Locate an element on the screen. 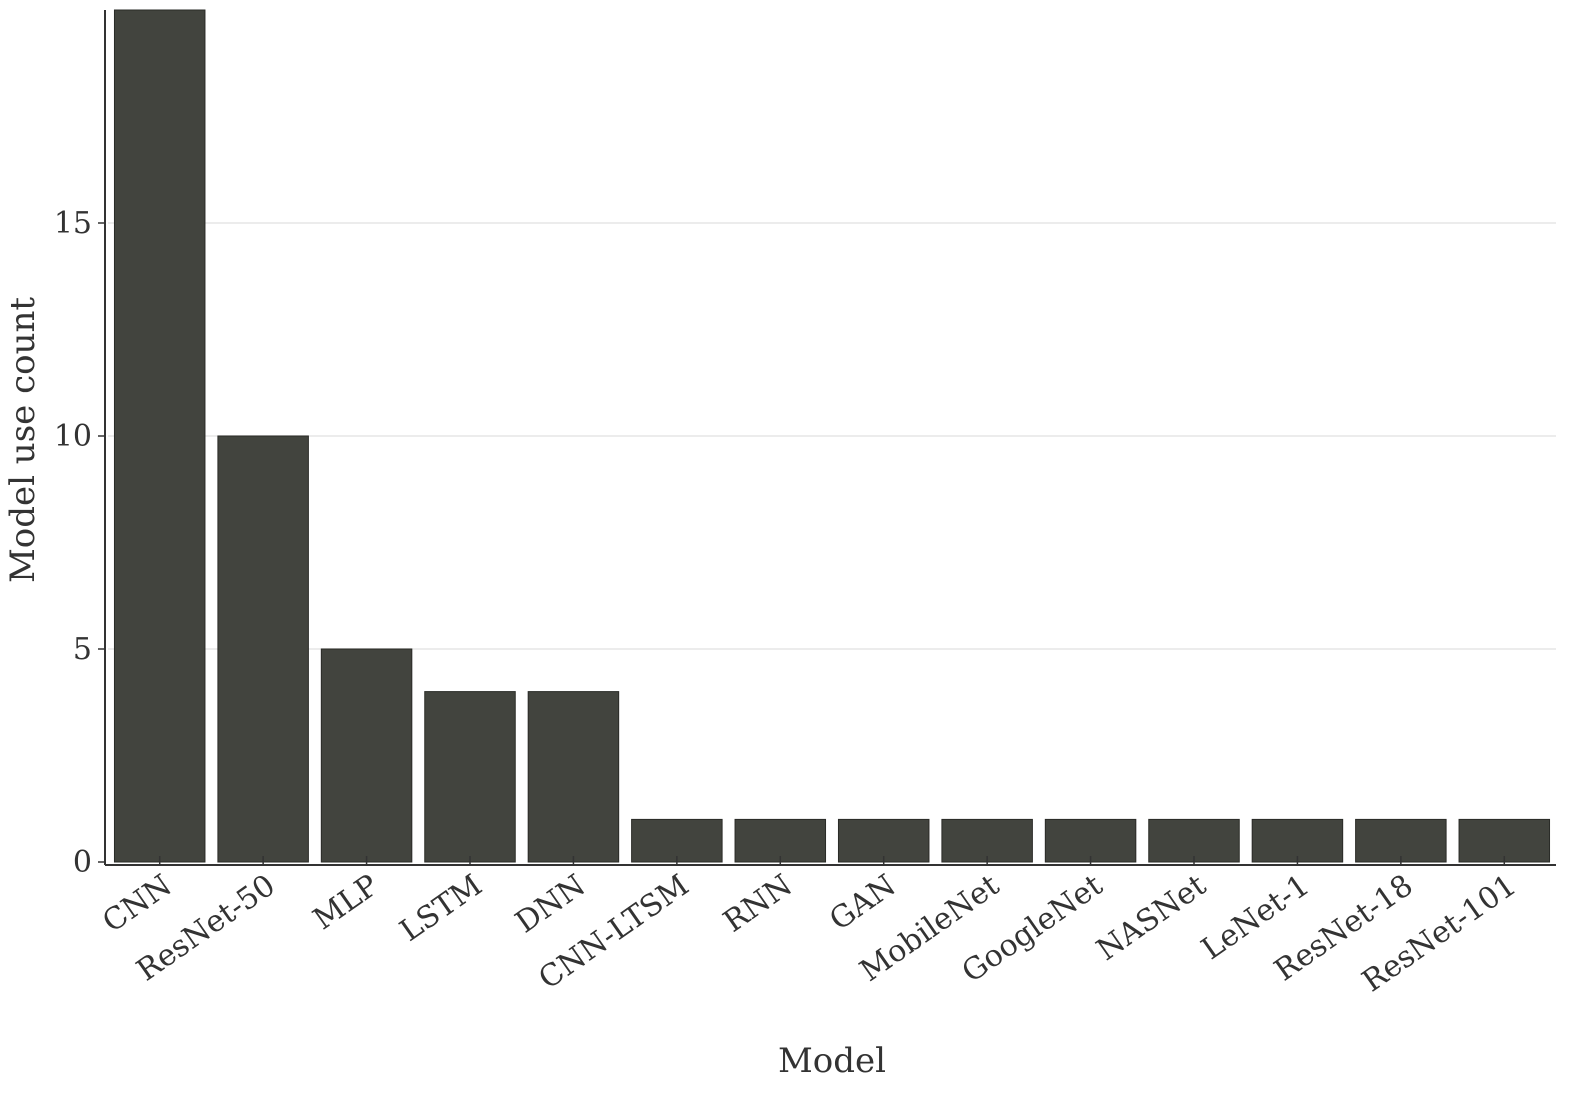 This screenshot has width=1584, height=1093. x-tick-label: DNN is located at coordinates (550, 904).